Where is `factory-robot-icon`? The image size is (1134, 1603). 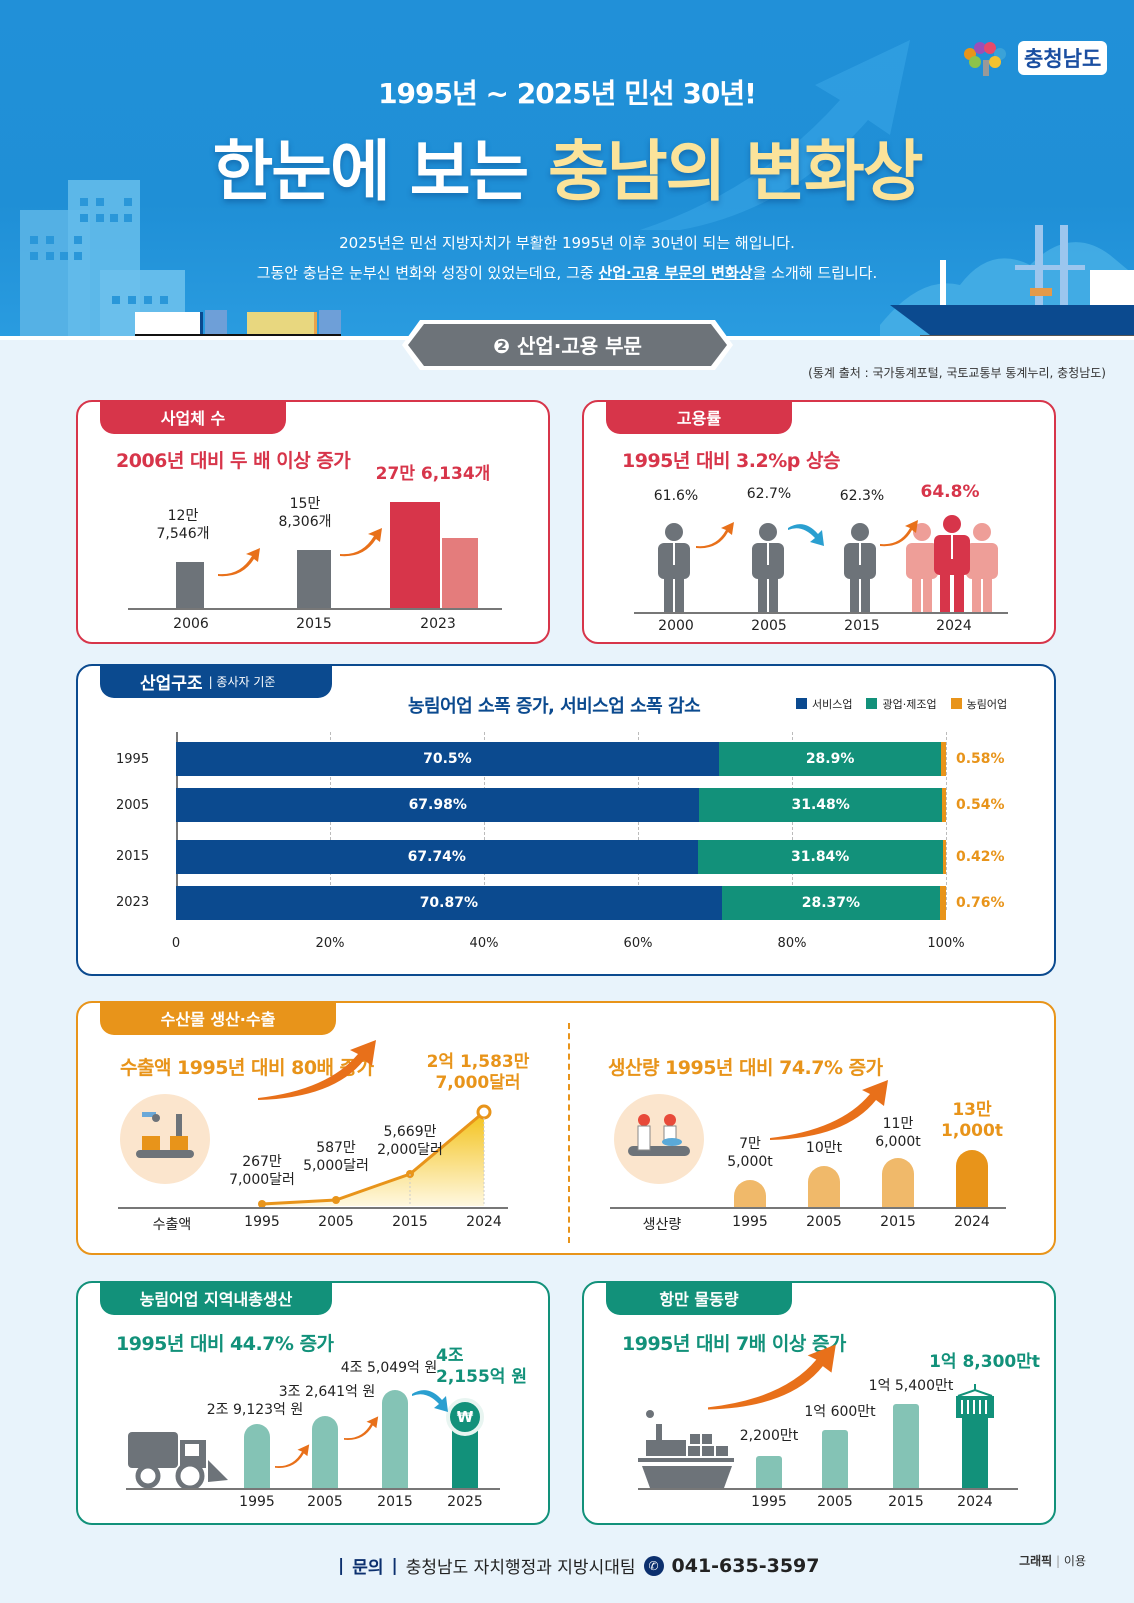
factory-robot-icon is located at coordinates (165, 1139).